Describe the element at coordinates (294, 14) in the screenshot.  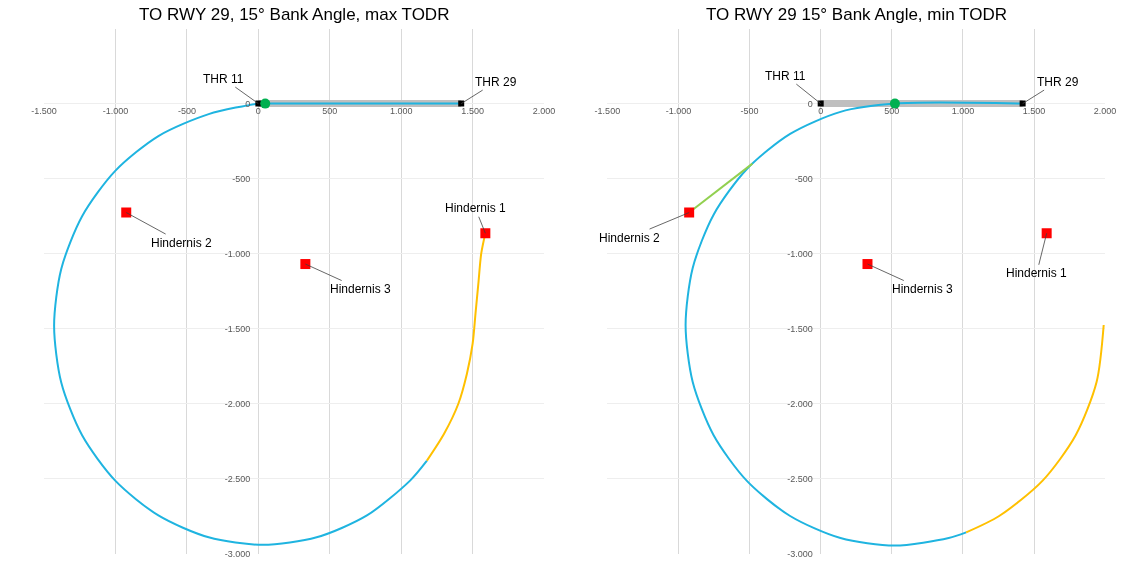
I see `chart-title: TO RWY 29, 15° Bank Angle, max TODR` at that location.